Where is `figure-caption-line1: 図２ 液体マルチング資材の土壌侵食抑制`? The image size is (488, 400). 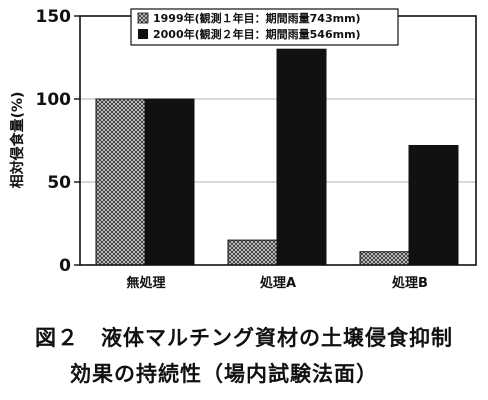 figure-caption-line1: 図２ 液体マルチング資材の土壌侵食抑制 is located at coordinates (244, 338).